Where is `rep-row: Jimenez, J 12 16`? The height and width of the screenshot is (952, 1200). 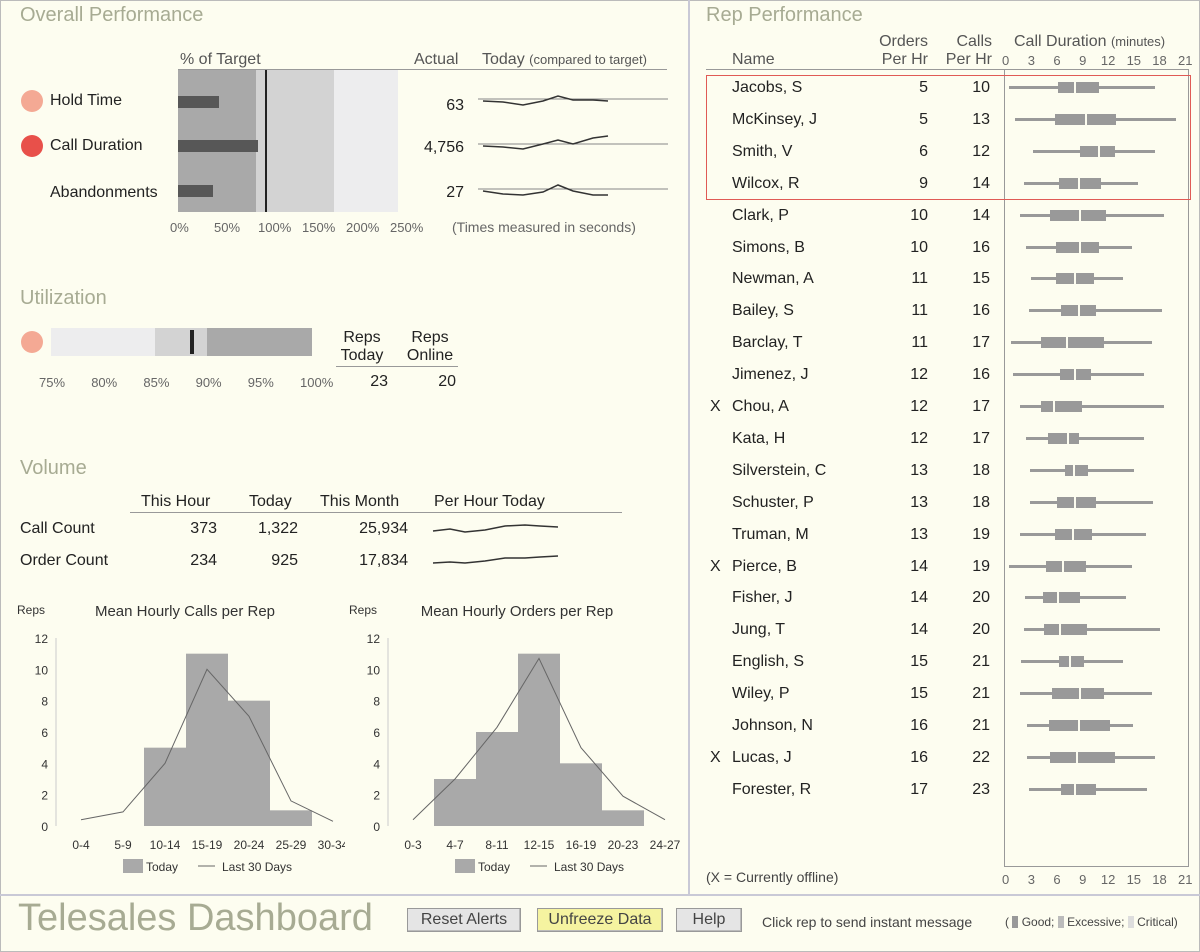
rep-row: Jimenez, J 12 16 is located at coordinates (945, 375).